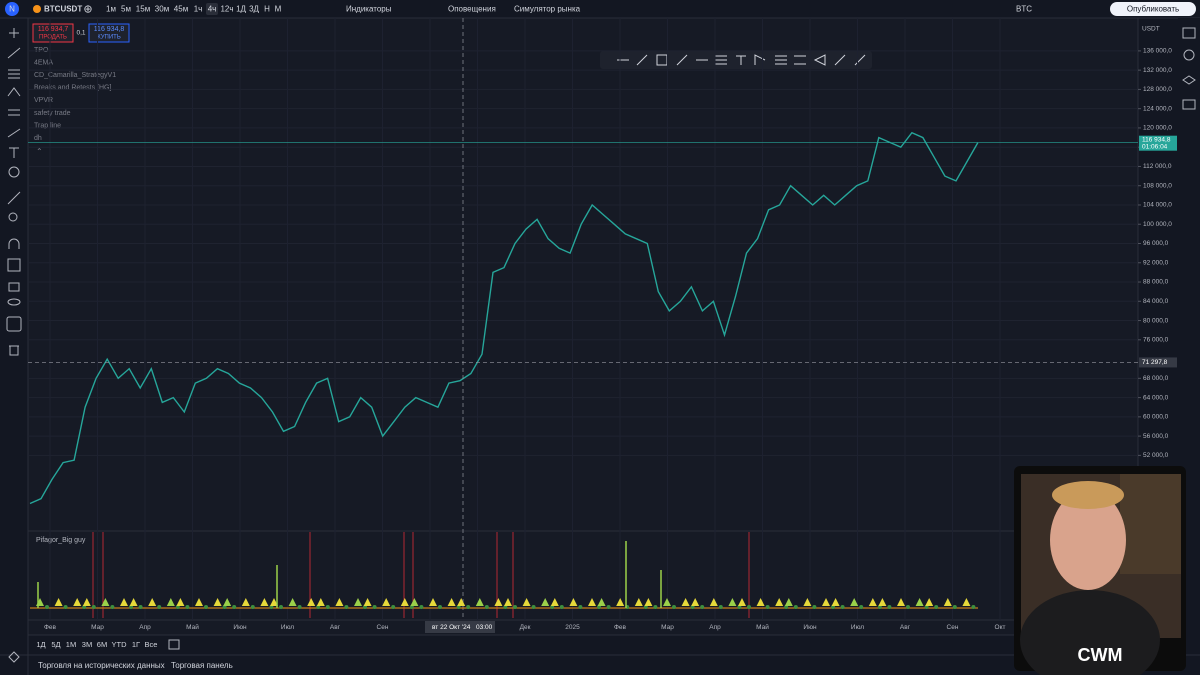 The image size is (1200, 675). What do you see at coordinates (451, 627) in the screenshot?
I see `crosshair-time: вт 22 Окт '24` at bounding box center [451, 627].